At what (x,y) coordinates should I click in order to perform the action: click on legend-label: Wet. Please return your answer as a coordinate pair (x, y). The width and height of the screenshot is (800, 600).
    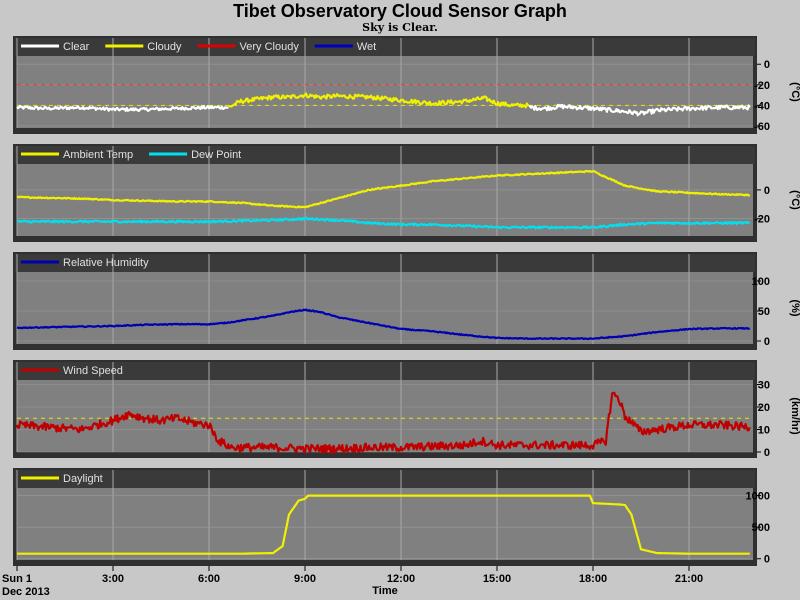
    Looking at the image, I should click on (366, 47).